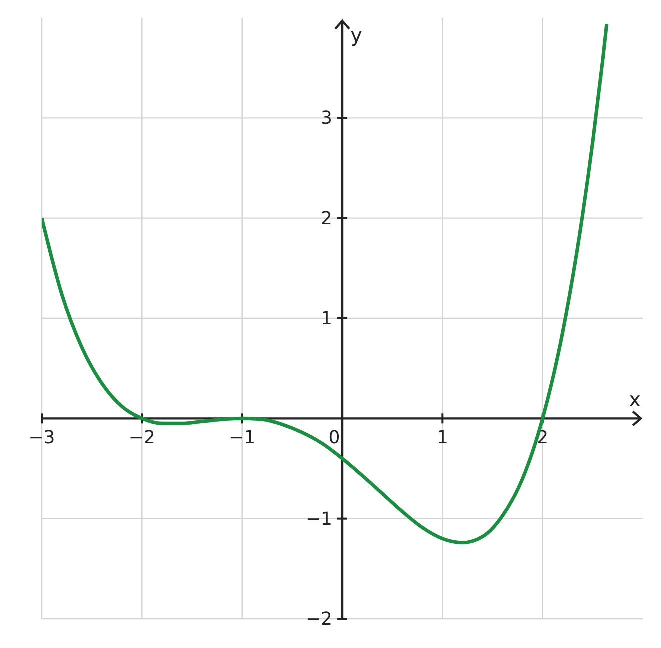  Describe the element at coordinates (635, 400) in the screenshot. I see `x-axis-title: x` at that location.